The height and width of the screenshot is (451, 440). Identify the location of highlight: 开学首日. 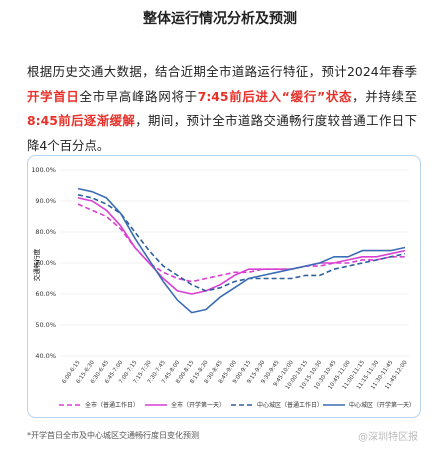
(53, 96).